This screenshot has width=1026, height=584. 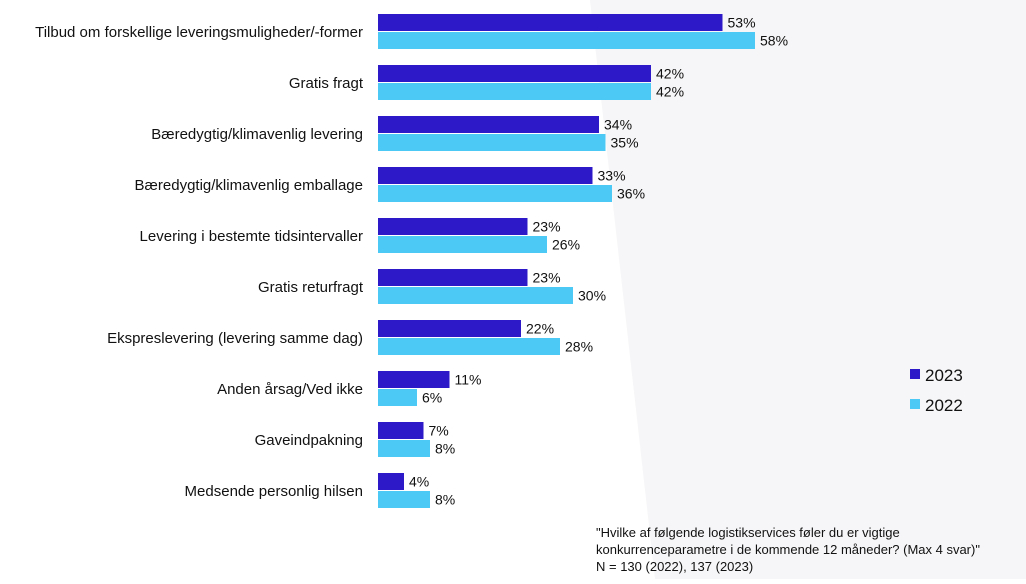 I want to click on data-label: 35%, so click(x=625, y=143).